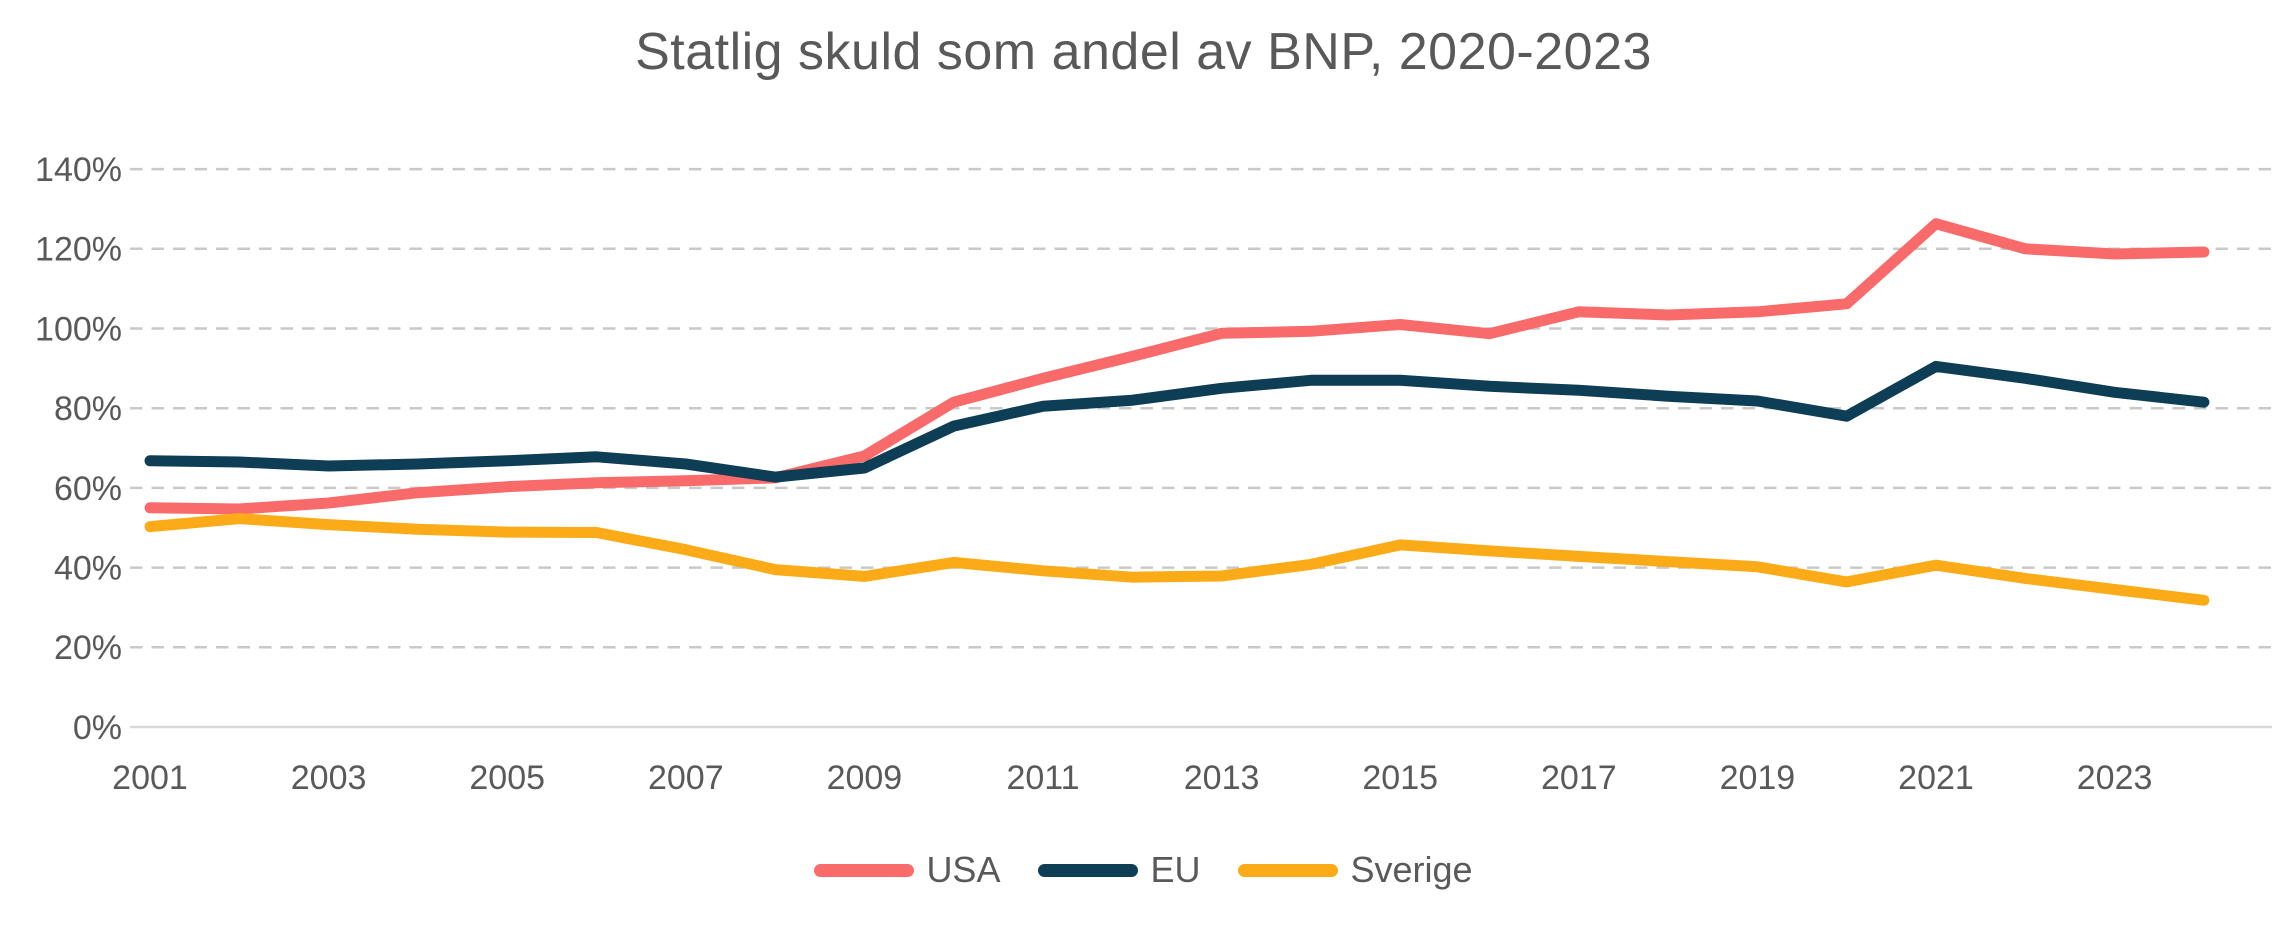 This screenshot has height=938, width=2287. Describe the element at coordinates (78, 250) in the screenshot. I see `y-axis-tick-label: 120%` at that location.